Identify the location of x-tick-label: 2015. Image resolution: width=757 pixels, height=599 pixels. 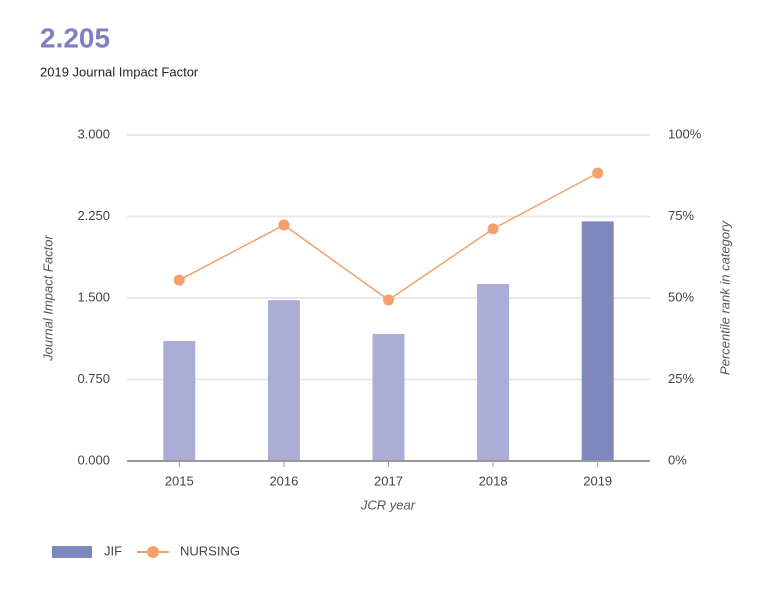
(179, 480).